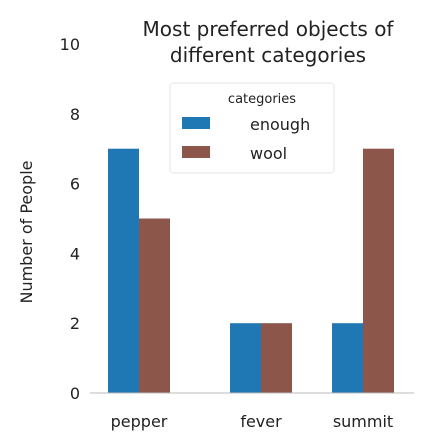 The image size is (448, 448). I want to click on y-tick-label: 6, so click(75, 184).